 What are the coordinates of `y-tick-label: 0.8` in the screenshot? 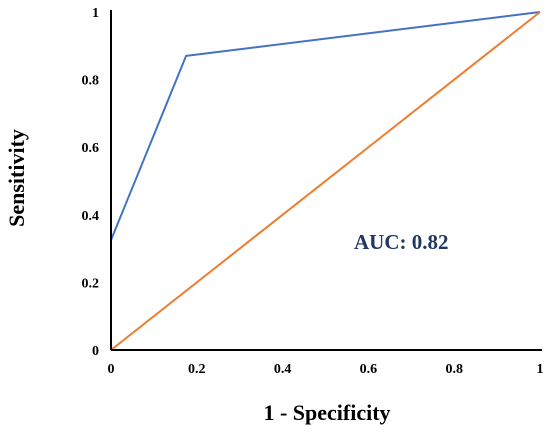 It's located at (91, 81).